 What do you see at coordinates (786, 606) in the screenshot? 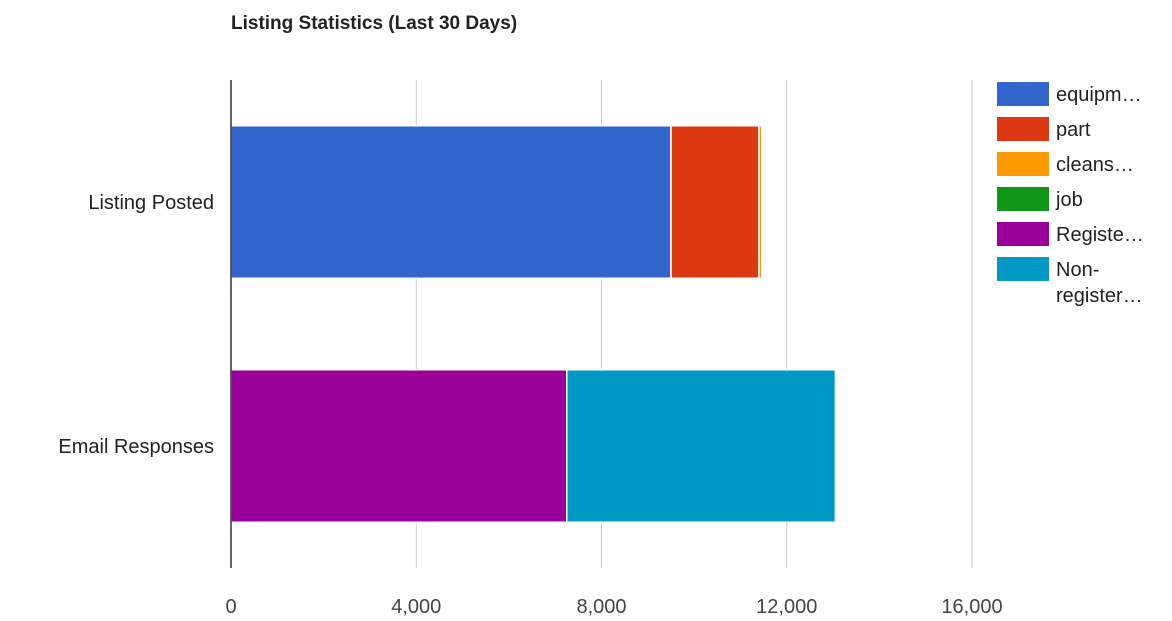
I see `x-tick-label-3: 12,000` at bounding box center [786, 606].